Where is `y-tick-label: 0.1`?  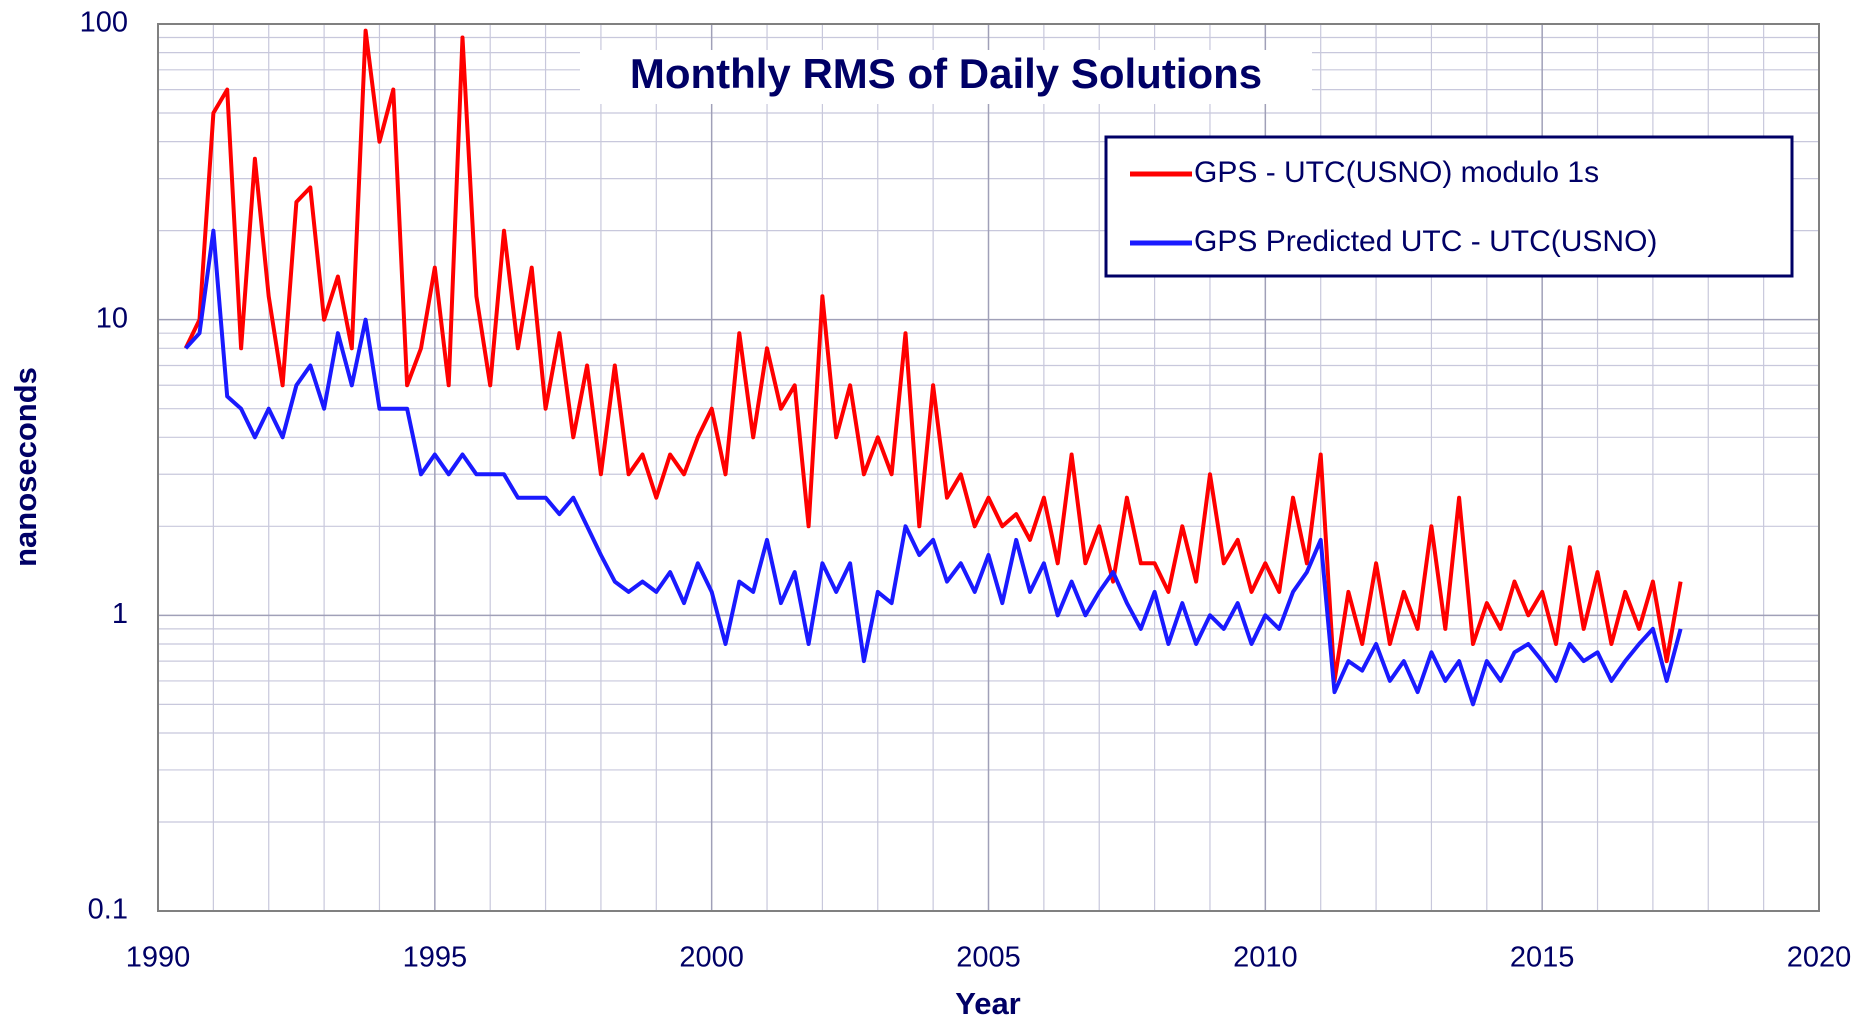 y-tick-label: 0.1 is located at coordinates (108, 910).